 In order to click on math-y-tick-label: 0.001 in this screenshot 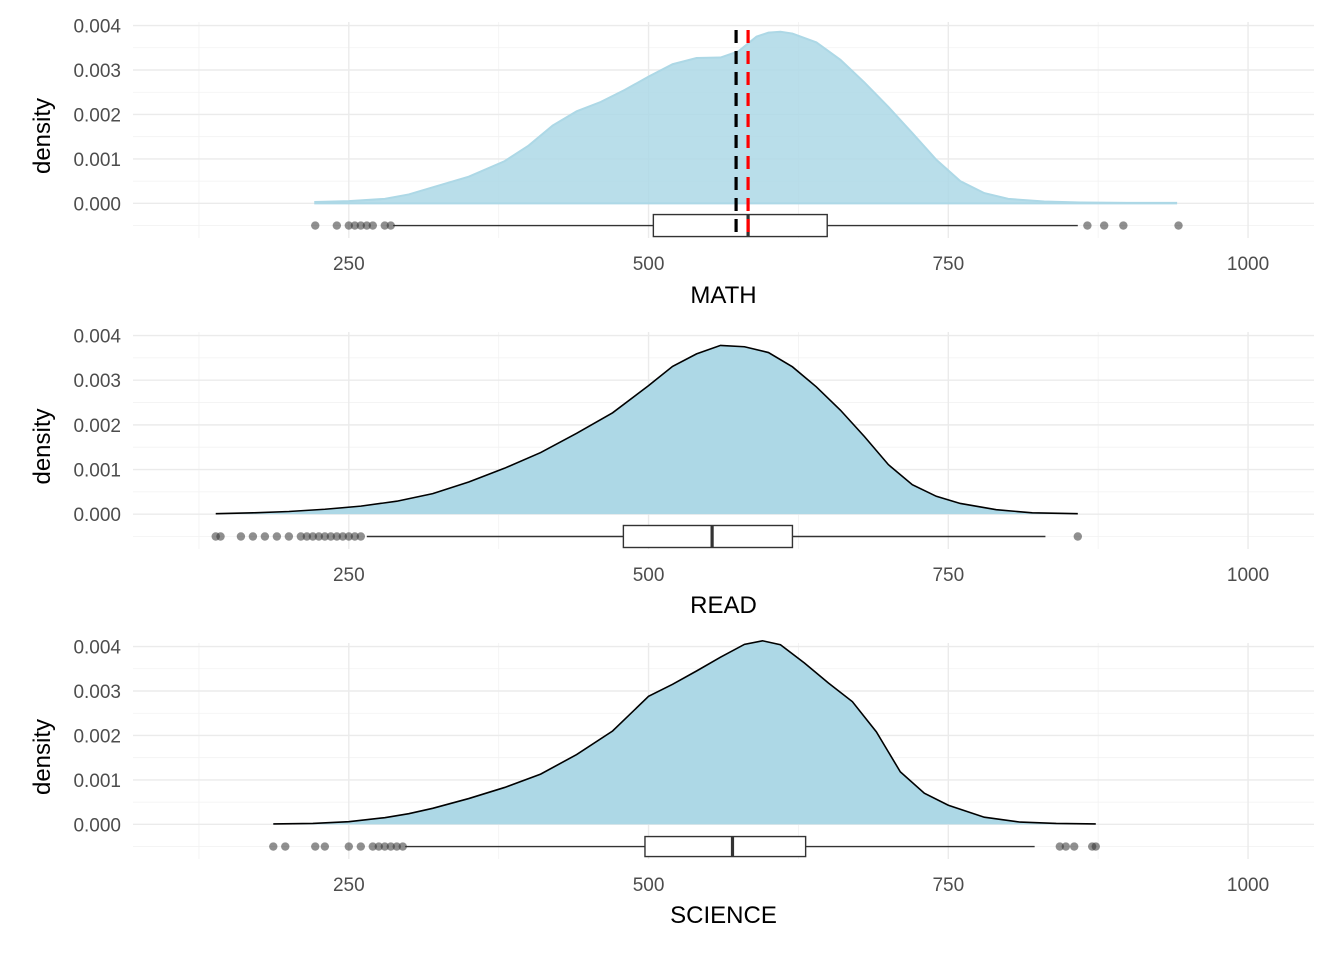, I will do `click(97, 160)`.